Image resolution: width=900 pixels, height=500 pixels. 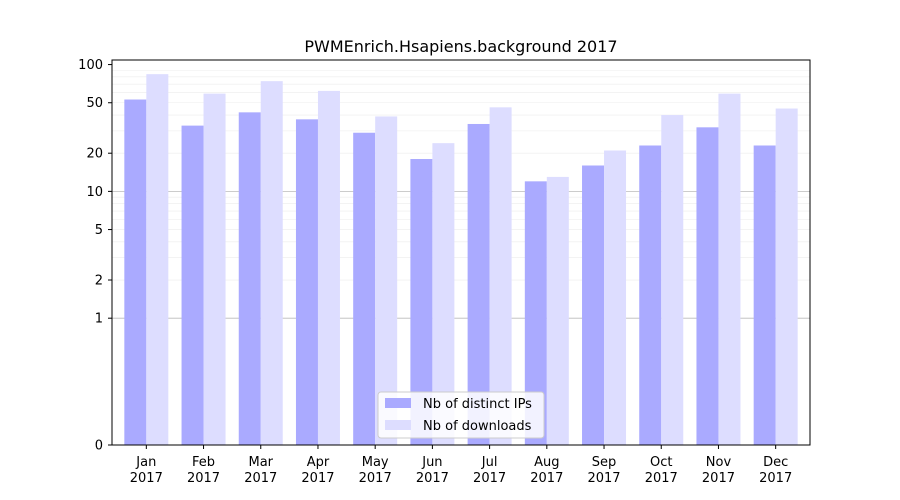 I want to click on x-tick-label-aug: Aug 2017, so click(x=546, y=470).